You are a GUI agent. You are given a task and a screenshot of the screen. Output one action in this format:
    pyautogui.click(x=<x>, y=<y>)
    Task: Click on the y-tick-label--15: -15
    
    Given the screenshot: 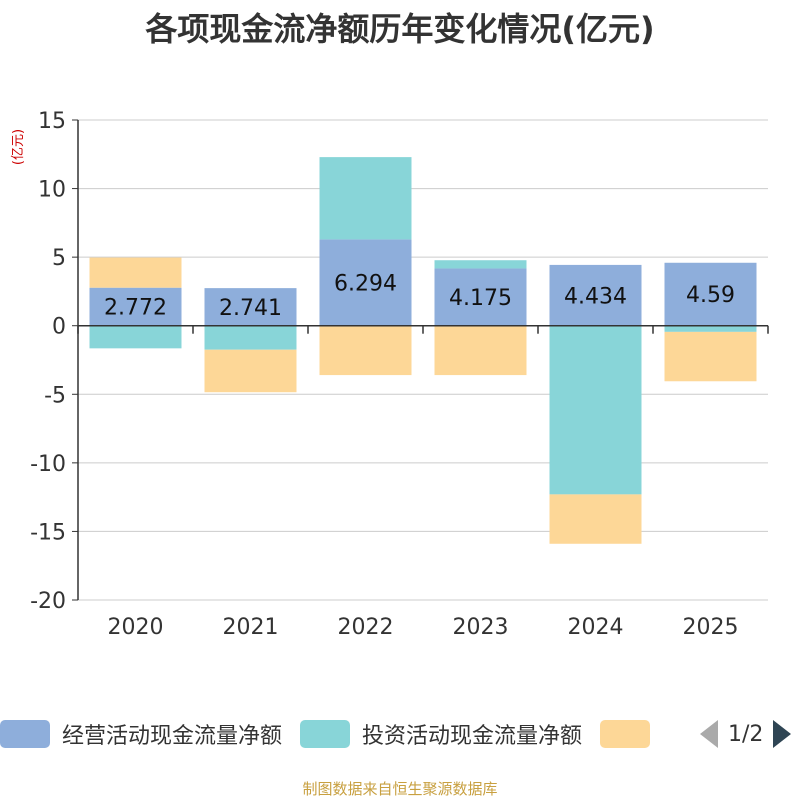 What is the action you would take?
    pyautogui.click(x=48, y=532)
    